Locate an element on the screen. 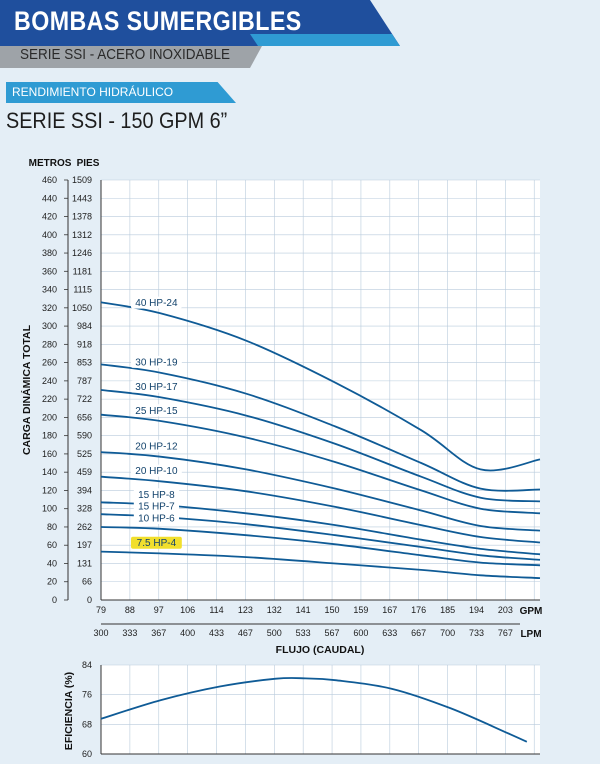 Image resolution: width=600 pixels, height=764 pixels. y-tick-label-ft: 1509 is located at coordinates (82, 180).